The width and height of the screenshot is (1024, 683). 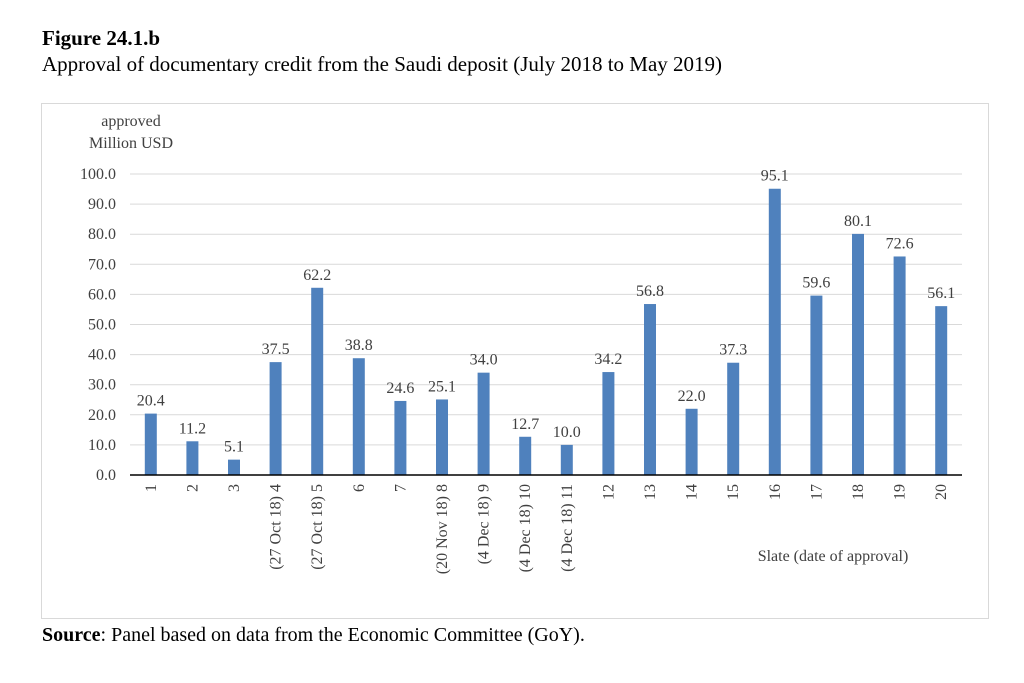 What do you see at coordinates (525, 424) in the screenshot?
I see `data-label: 12.7` at bounding box center [525, 424].